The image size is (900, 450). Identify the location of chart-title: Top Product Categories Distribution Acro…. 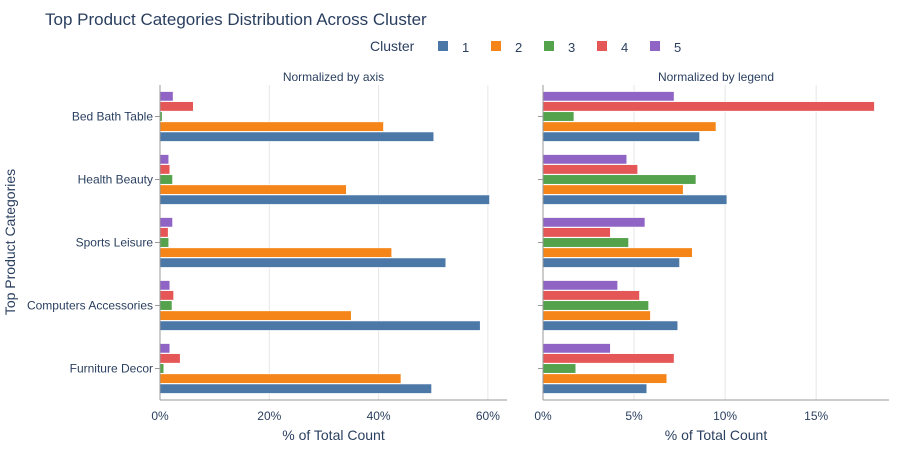
(236, 19).